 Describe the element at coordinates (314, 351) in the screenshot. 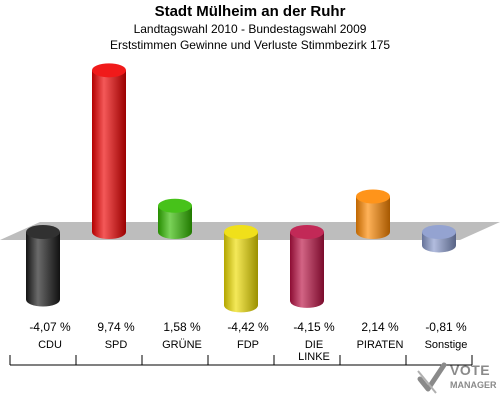

I see `category-label-die-linke: DIE LINKE` at that location.